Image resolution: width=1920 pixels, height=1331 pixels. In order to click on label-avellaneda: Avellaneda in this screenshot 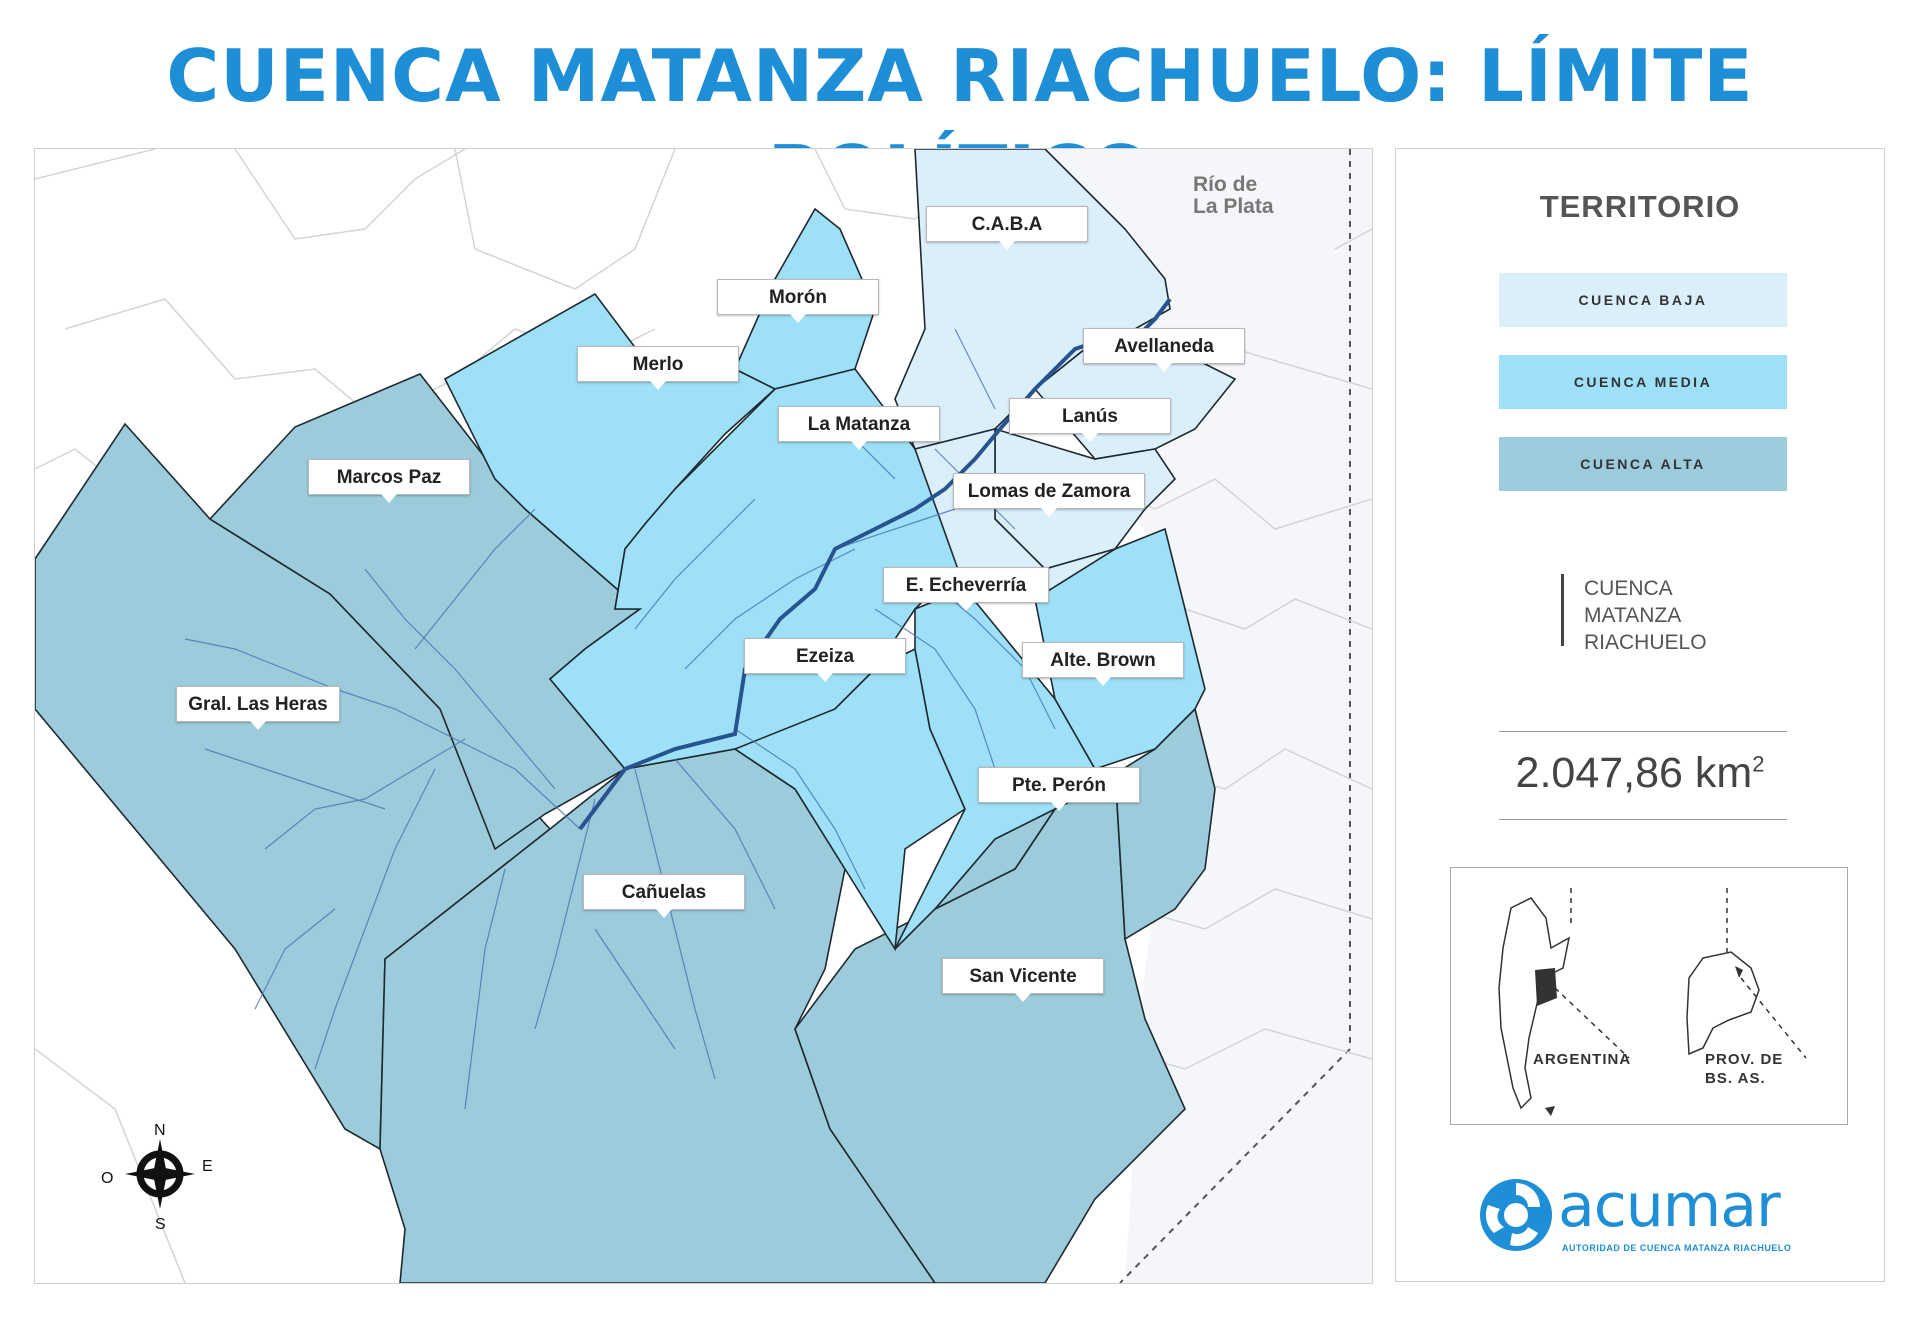, I will do `click(1164, 350)`.